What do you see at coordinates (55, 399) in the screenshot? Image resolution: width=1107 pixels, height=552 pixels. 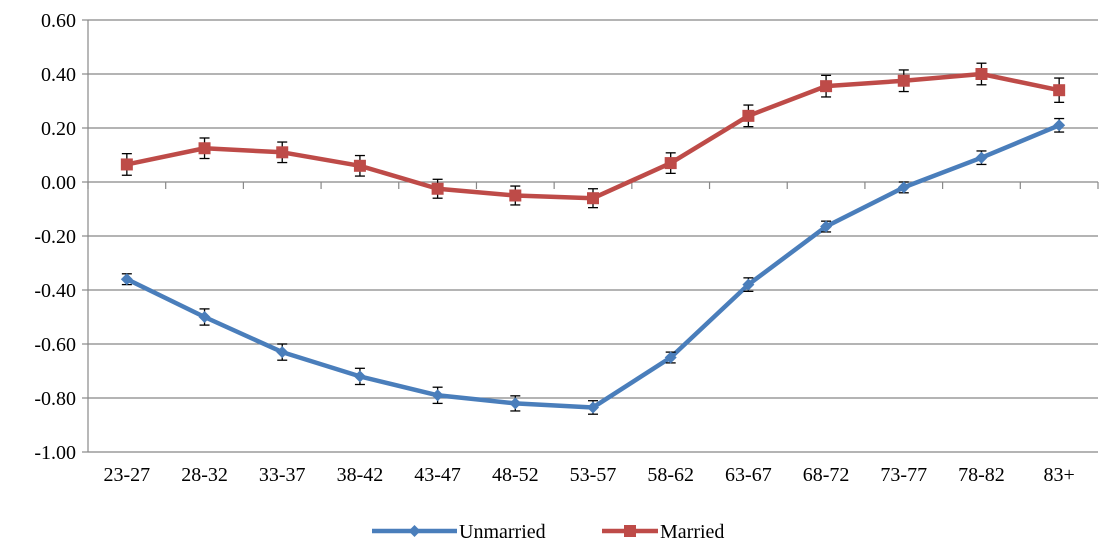 I see `y-tick-label: -0.80` at bounding box center [55, 399].